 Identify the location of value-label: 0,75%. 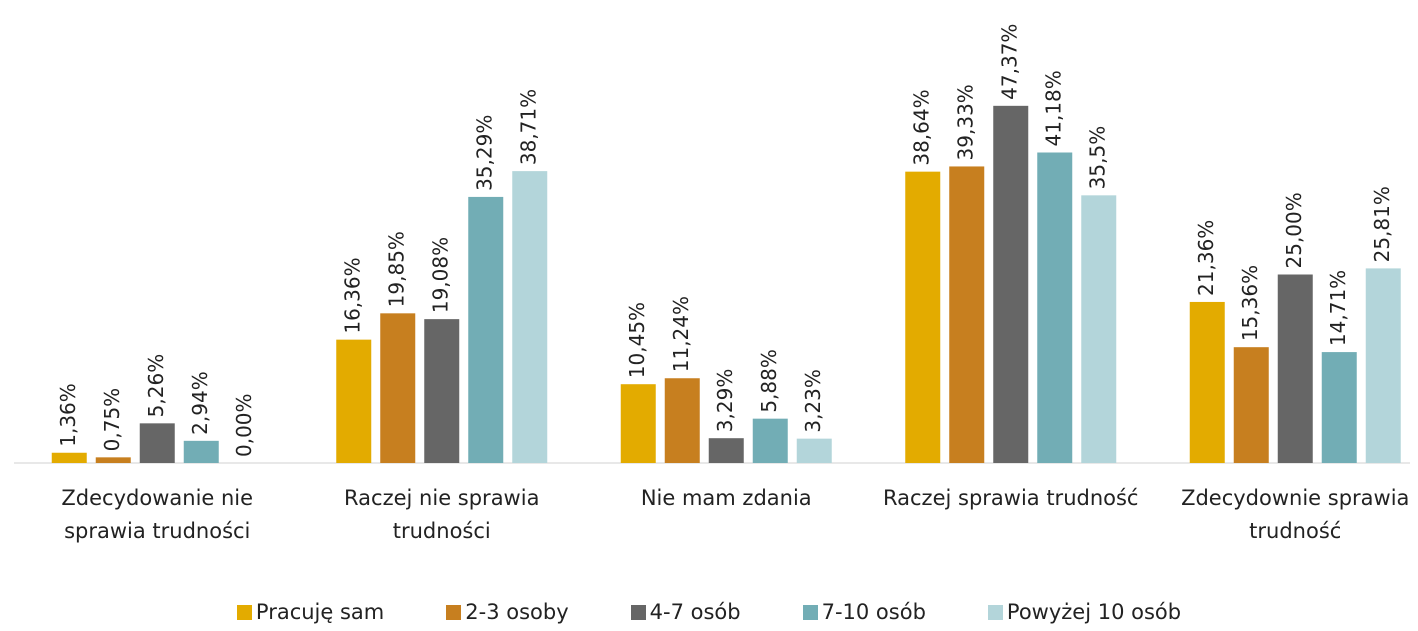
(112, 420).